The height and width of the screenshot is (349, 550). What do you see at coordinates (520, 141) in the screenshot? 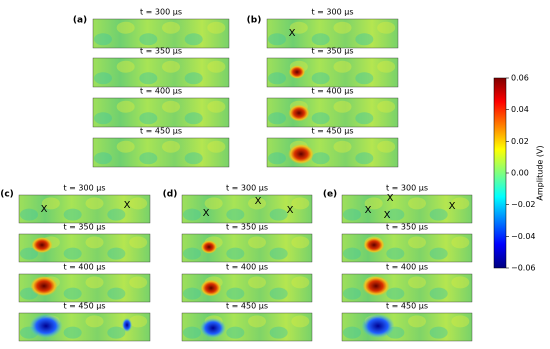
I see `colorbar-tick-label: 0.02` at bounding box center [520, 141].